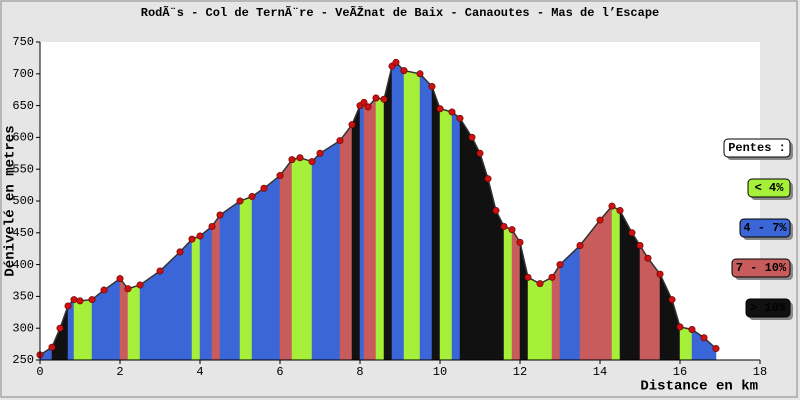  I want to click on y-tick-label: 550, so click(23, 169).